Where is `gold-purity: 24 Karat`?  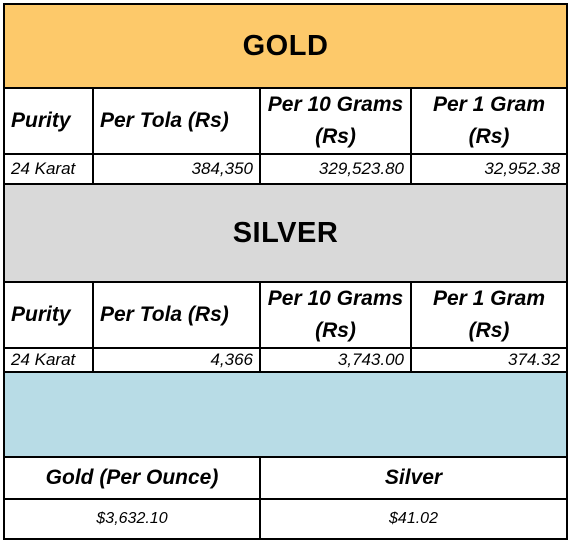 gold-purity: 24 Karat is located at coordinates (48, 169).